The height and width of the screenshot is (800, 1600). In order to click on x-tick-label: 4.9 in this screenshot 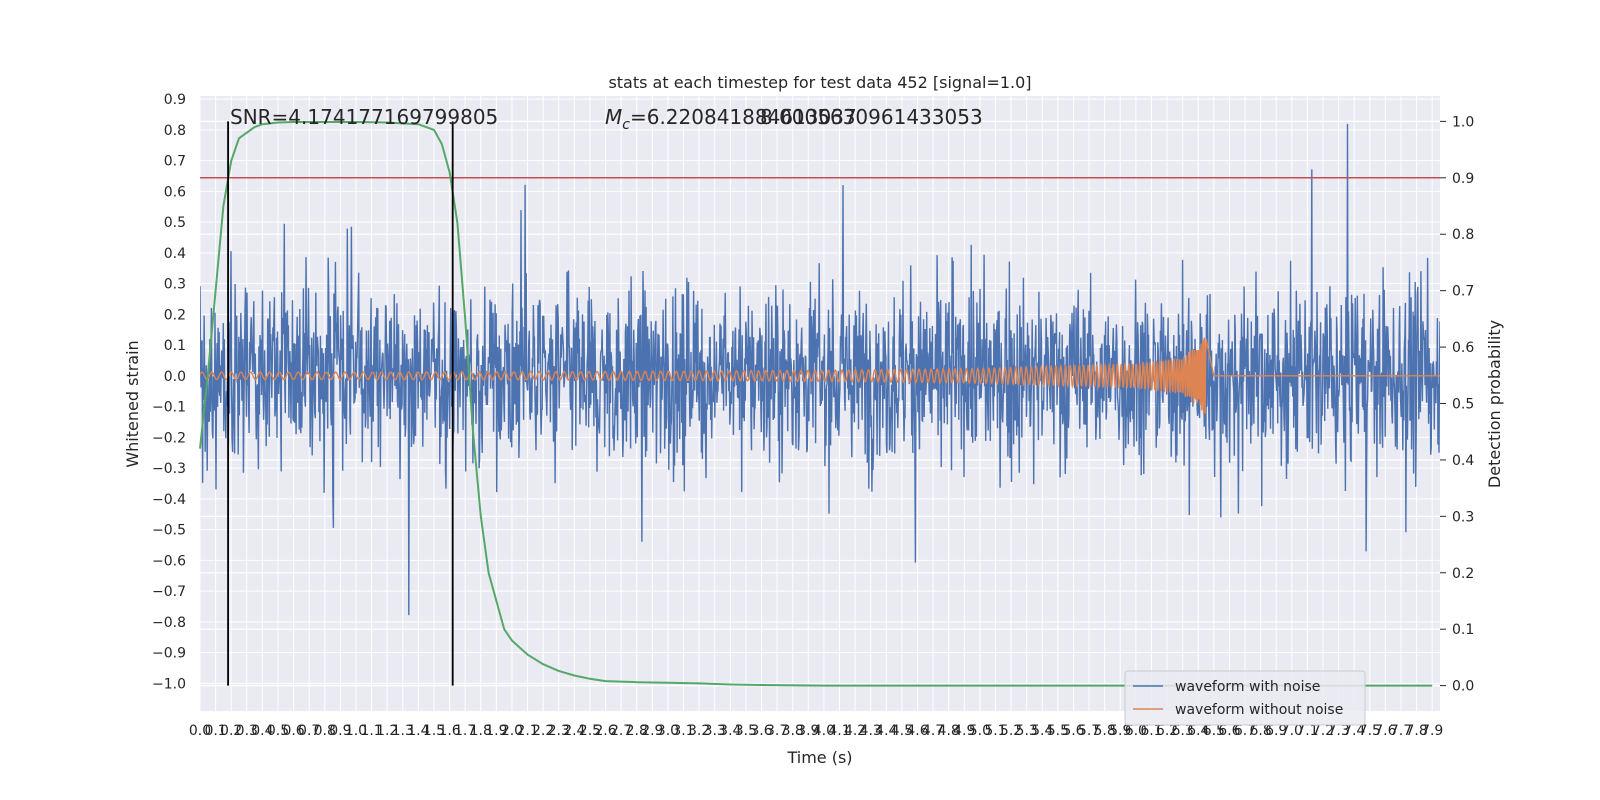, I will do `click(964, 731)`.